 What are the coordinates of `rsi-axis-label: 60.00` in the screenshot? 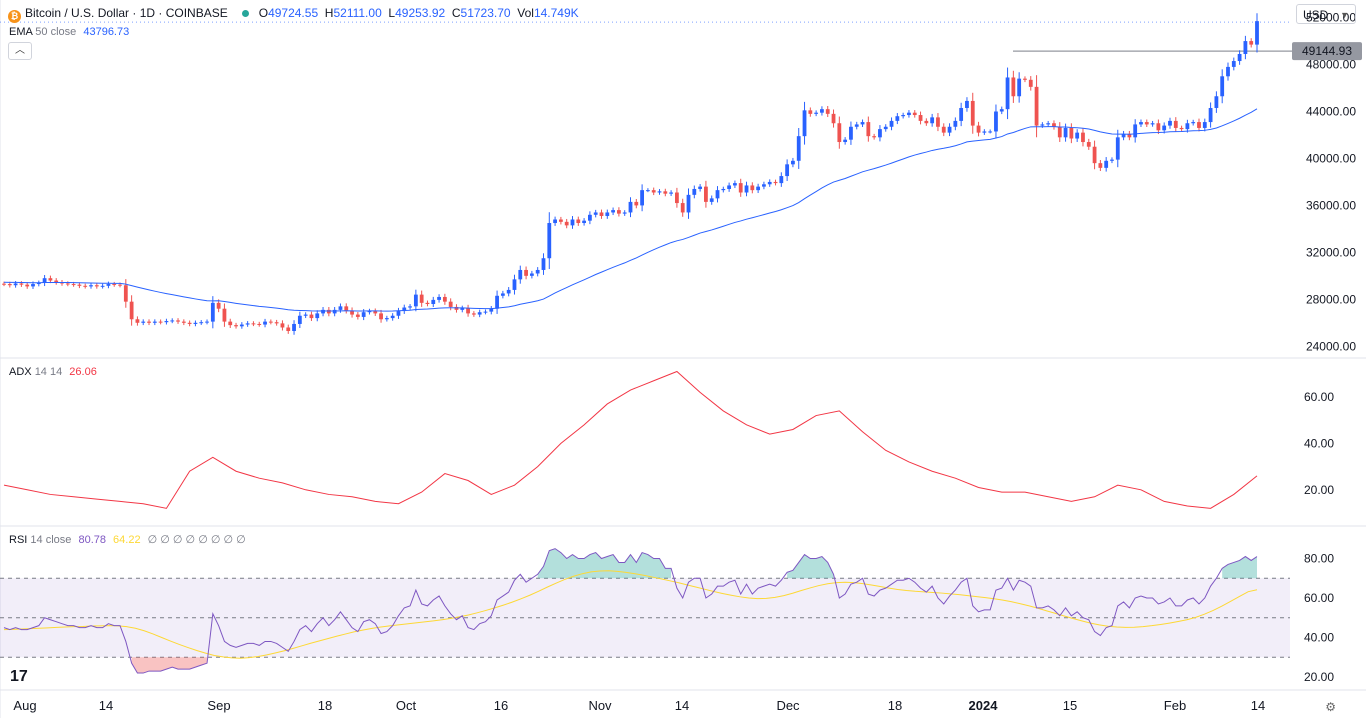 It's located at (1319, 598).